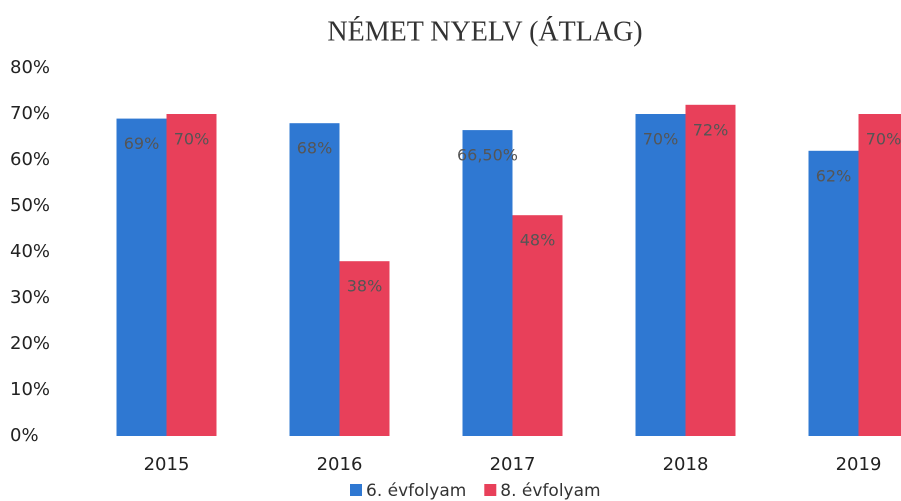 The height and width of the screenshot is (501, 901). I want to click on y-tick-label: 20%, so click(30, 343).